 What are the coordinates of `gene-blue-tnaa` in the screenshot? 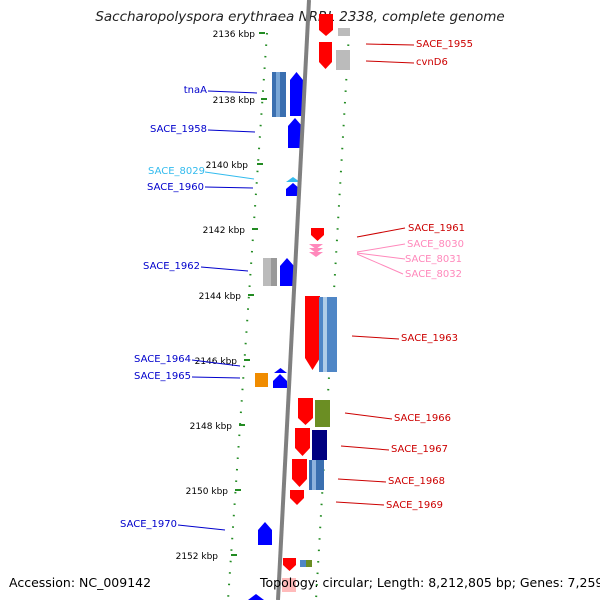 It's located at (296, 94).